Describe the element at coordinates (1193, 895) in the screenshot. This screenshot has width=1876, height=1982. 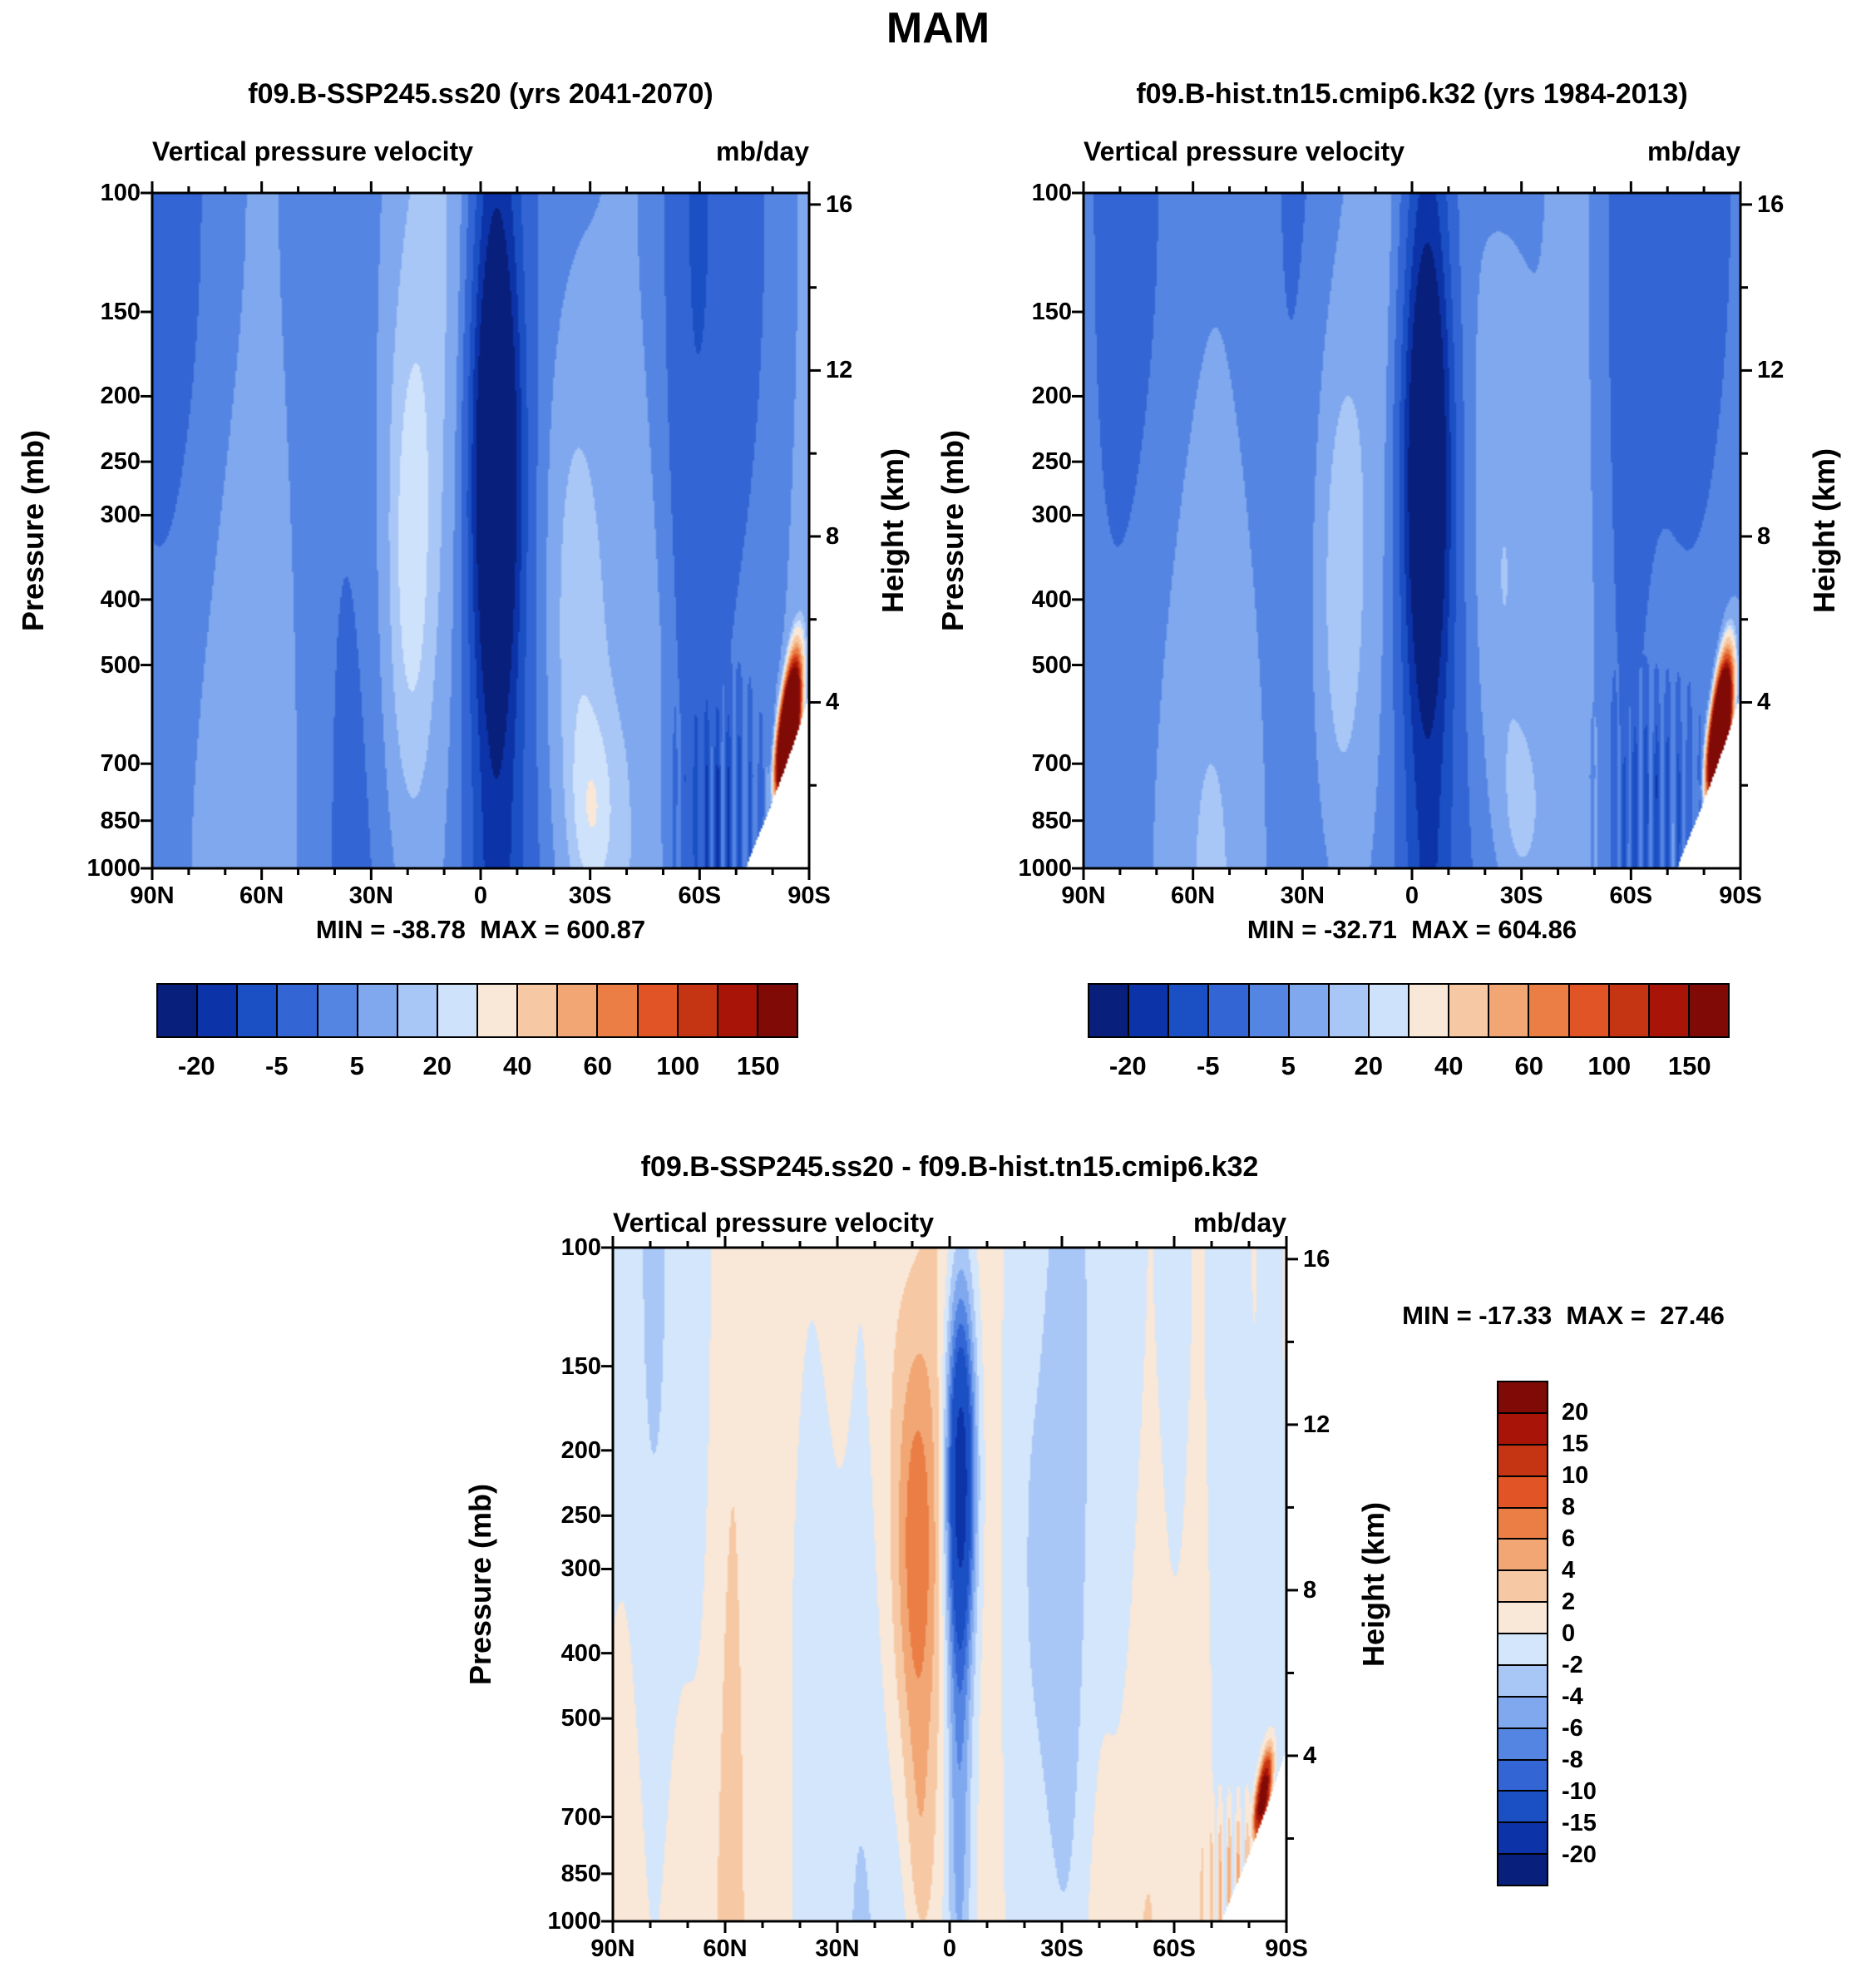
I see `latitude-tick-label: 60N` at that location.